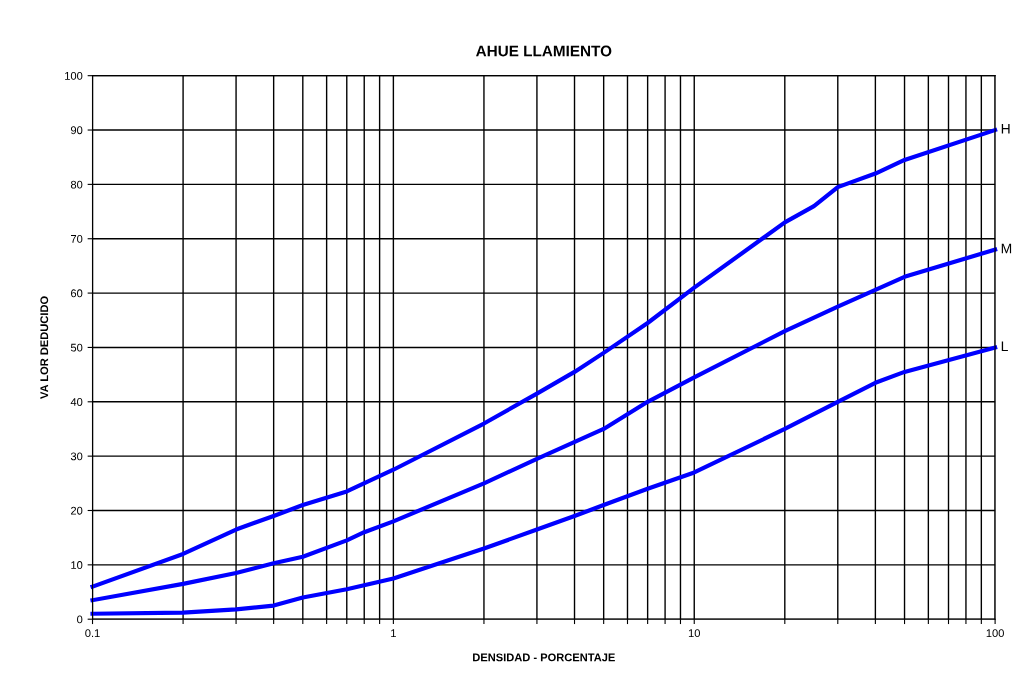 This screenshot has width=1028, height=688. Describe the element at coordinates (995, 633) in the screenshot. I see `x-tick-label: 100` at that location.